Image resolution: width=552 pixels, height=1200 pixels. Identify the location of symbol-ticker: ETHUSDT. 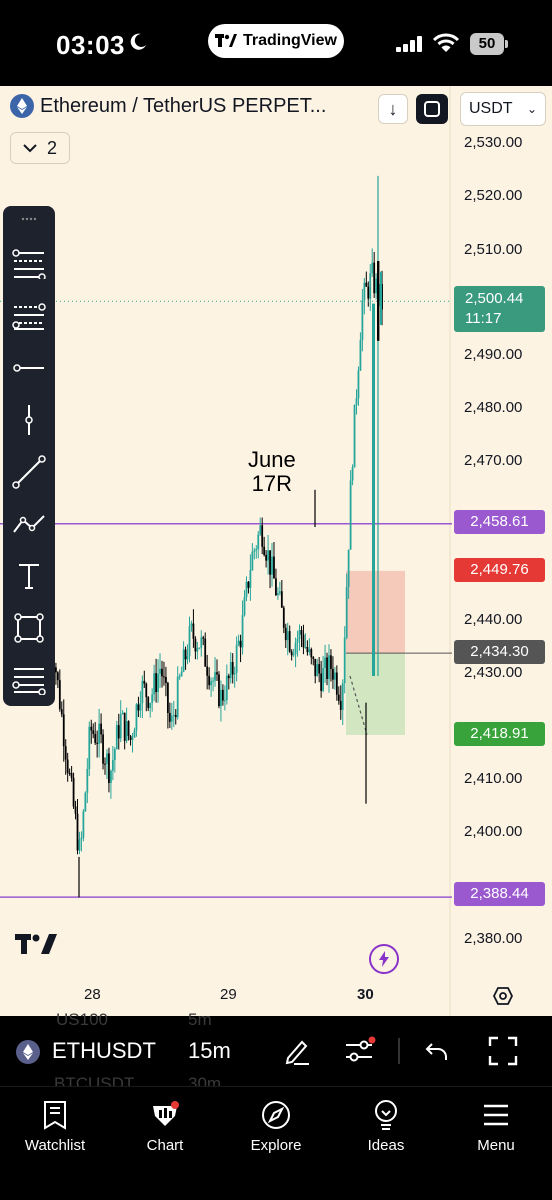
(104, 1050).